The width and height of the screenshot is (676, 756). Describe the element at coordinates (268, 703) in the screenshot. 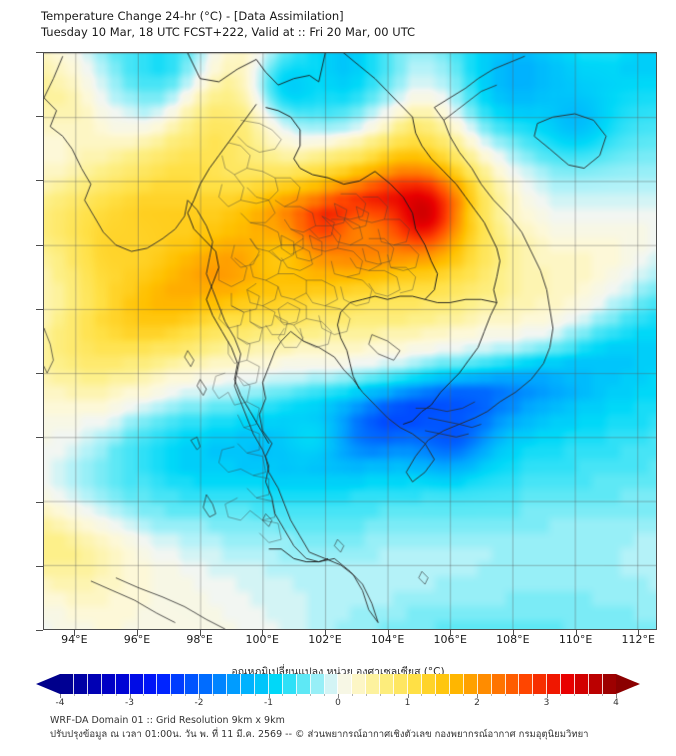

I see `colorbar-tick-label: -1` at that location.